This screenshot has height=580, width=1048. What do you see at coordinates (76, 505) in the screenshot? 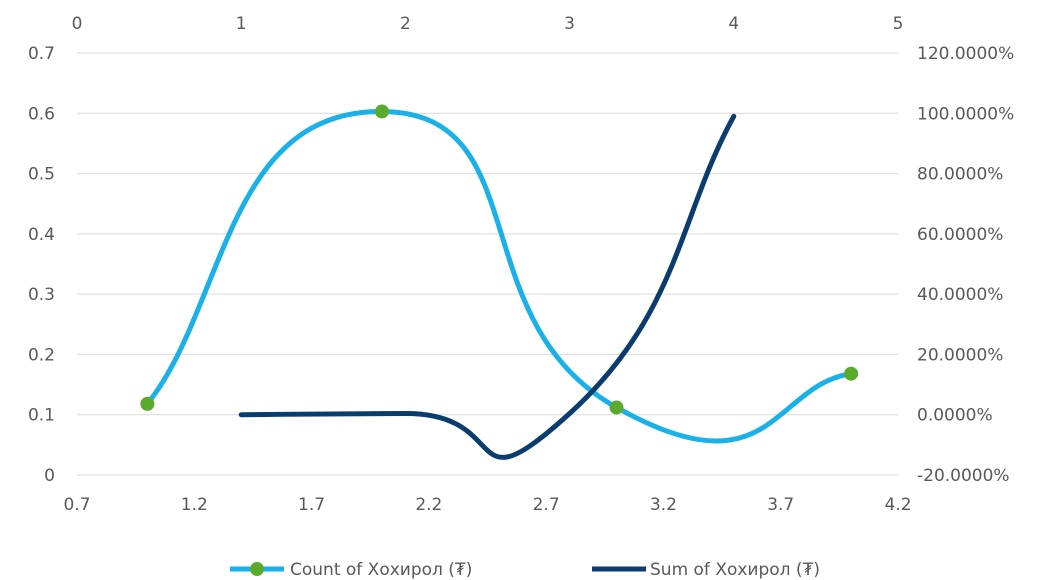
I see `x-bottom-tick-label: 0.7` at bounding box center [76, 505].